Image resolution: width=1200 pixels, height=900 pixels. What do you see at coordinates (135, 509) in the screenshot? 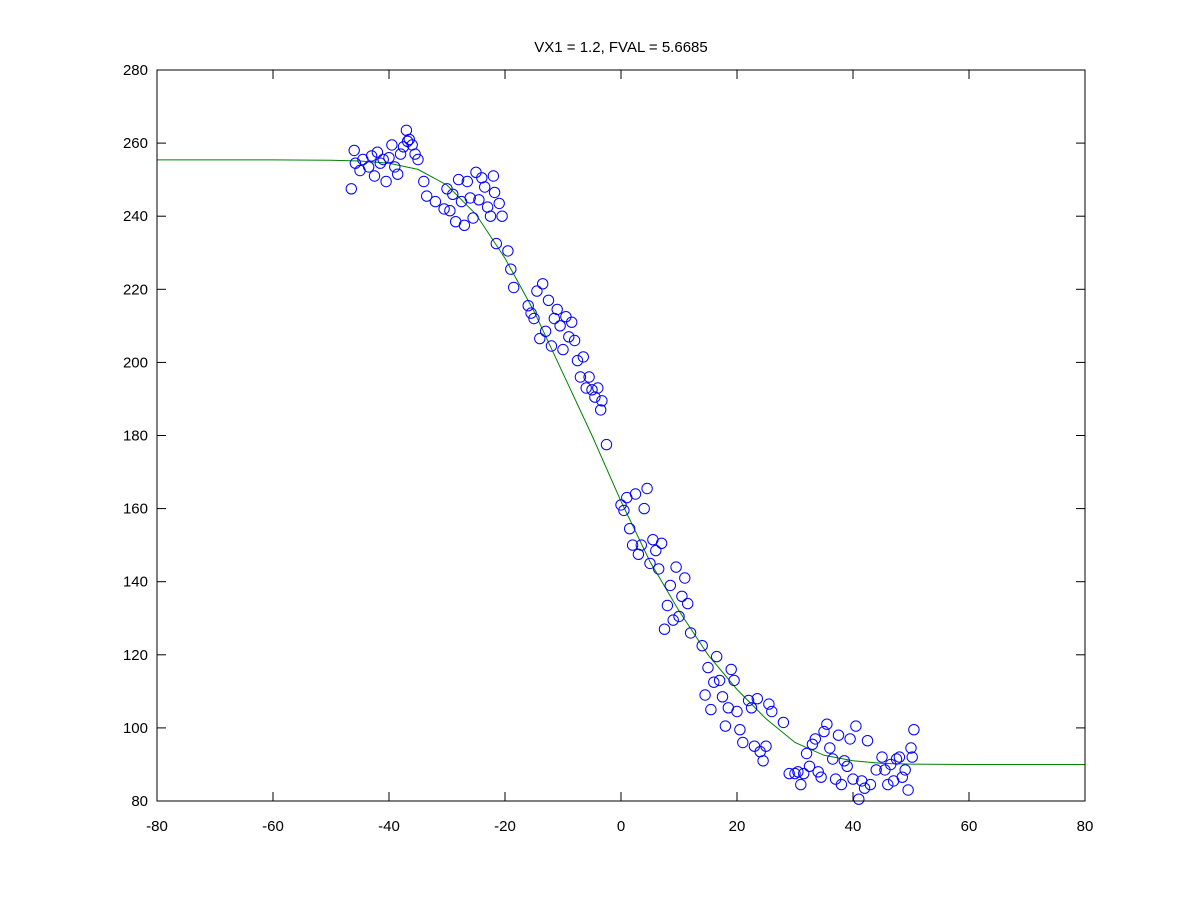
I see `y-tick-label: 160` at bounding box center [135, 509].